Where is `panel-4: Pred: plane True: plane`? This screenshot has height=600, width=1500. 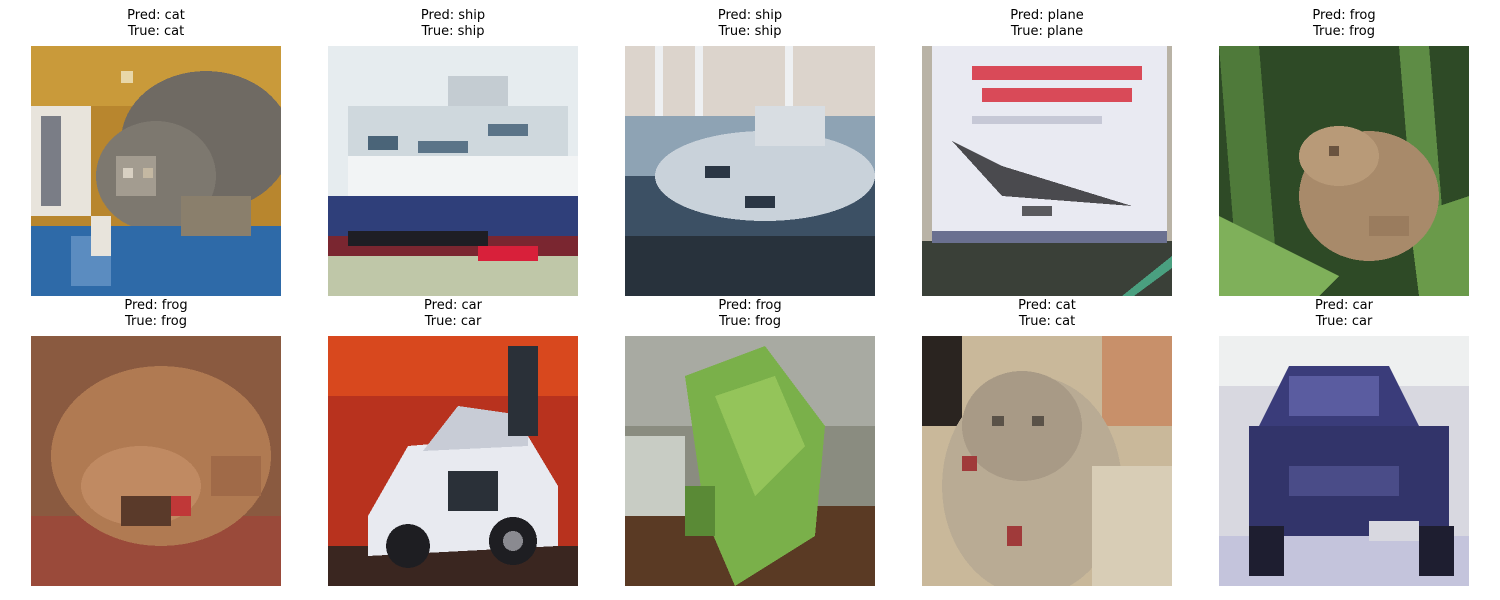
panel-4: Pred: plane True: plane is located at coordinates (1047, 152).